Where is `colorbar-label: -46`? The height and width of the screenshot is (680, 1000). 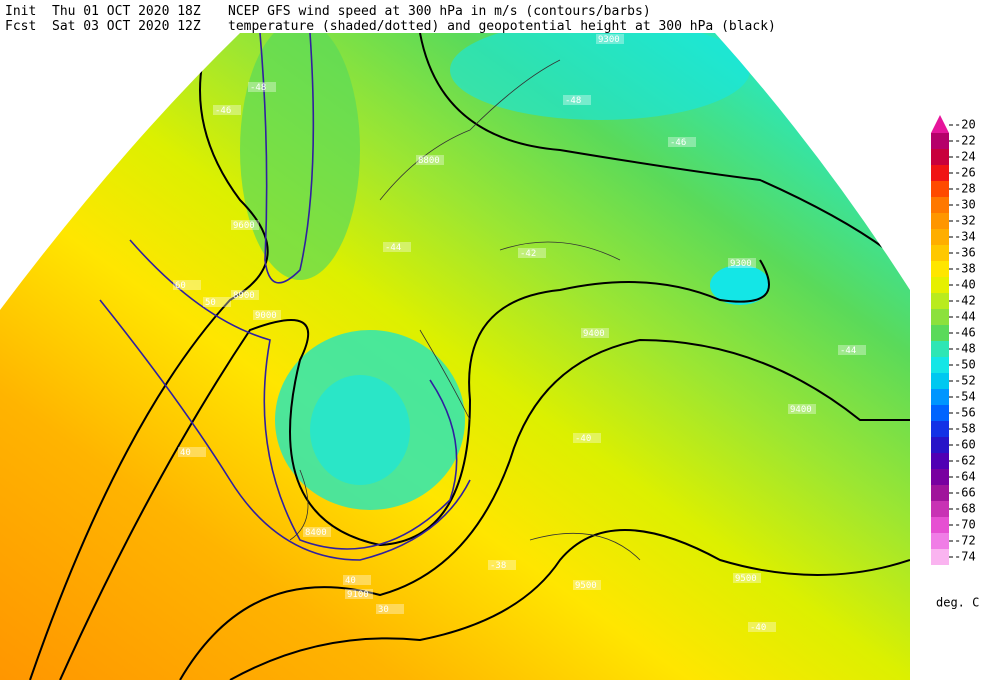
colorbar-label: -46 is located at coordinates (965, 333).